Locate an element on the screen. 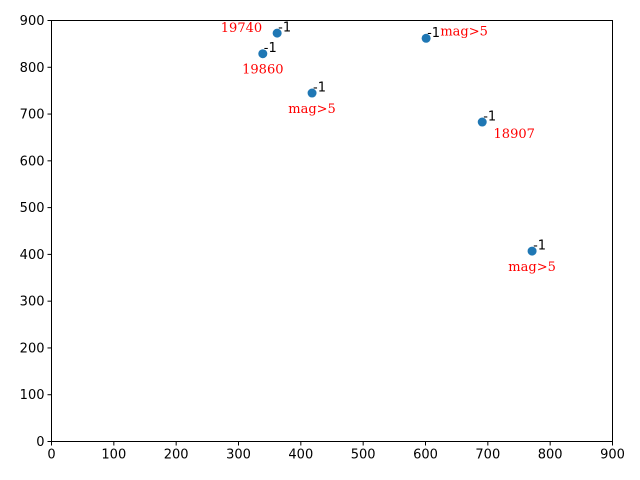 This screenshot has width=640, height=480. point-annotation: 19860 is located at coordinates (262, 70).